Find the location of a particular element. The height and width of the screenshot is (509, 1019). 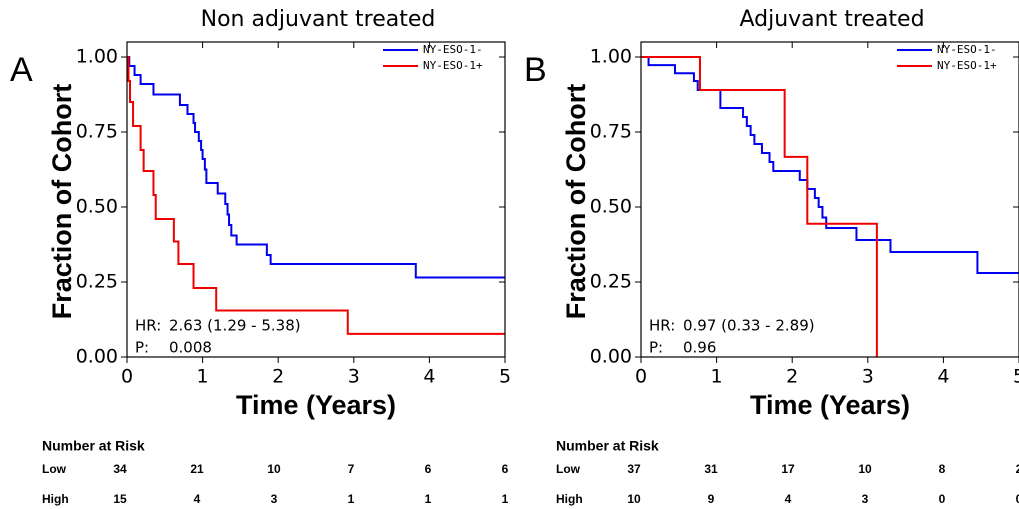

chart-title: Non adjuvant treated is located at coordinates (318, 19).